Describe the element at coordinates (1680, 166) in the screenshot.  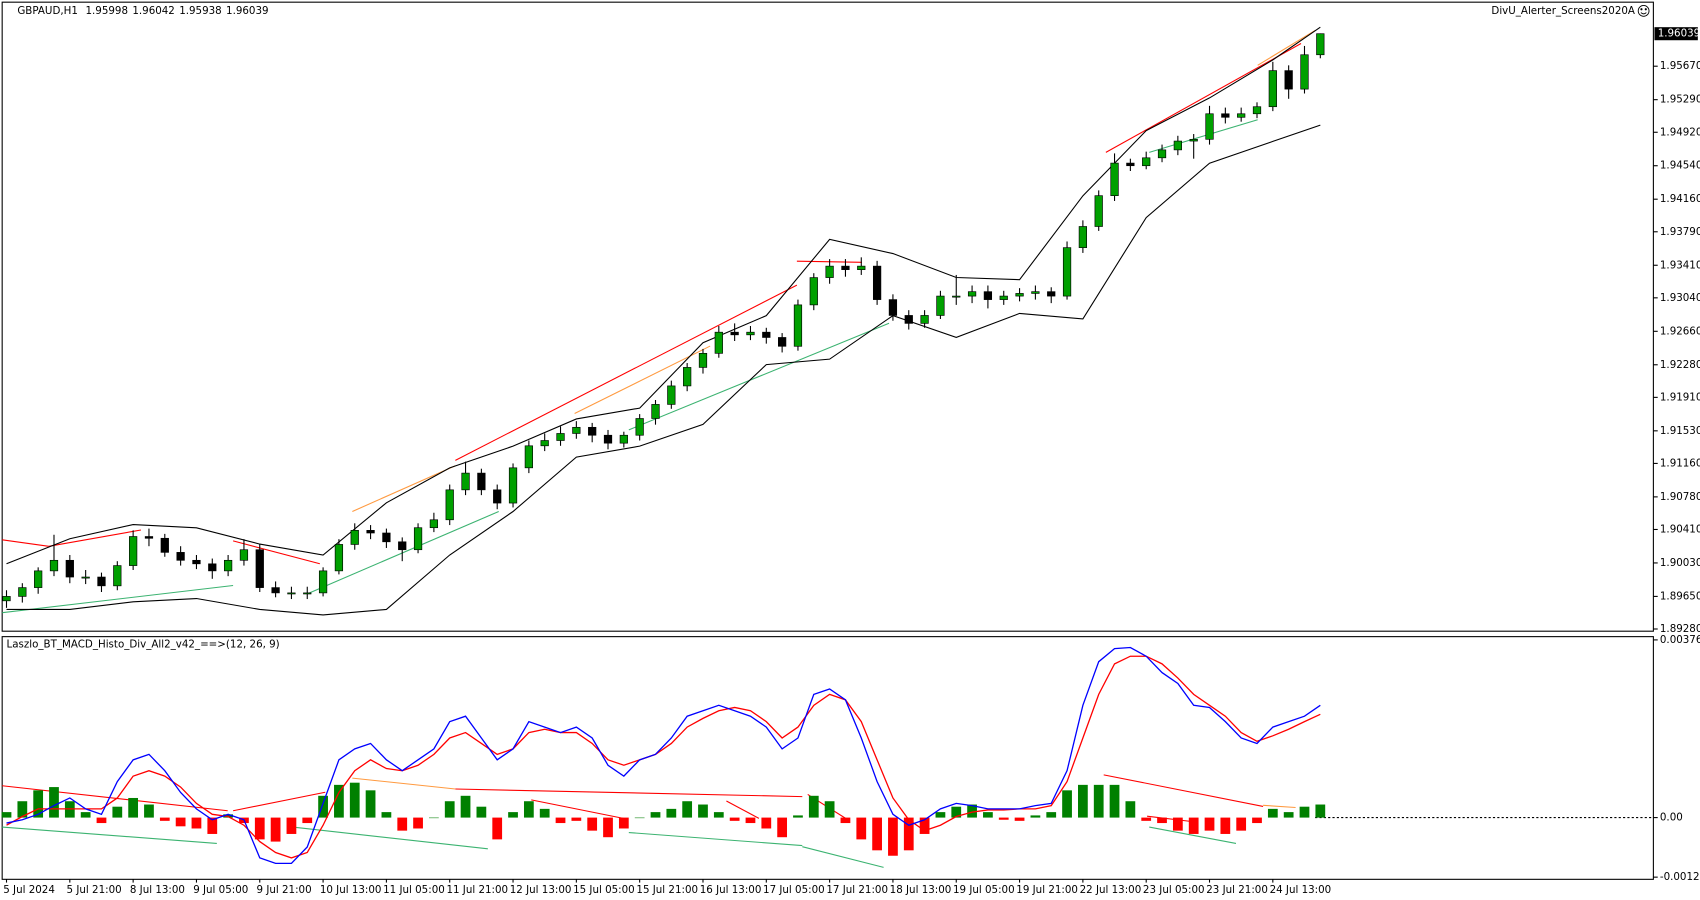
I see `y-tick-label: 1.94540` at that location.